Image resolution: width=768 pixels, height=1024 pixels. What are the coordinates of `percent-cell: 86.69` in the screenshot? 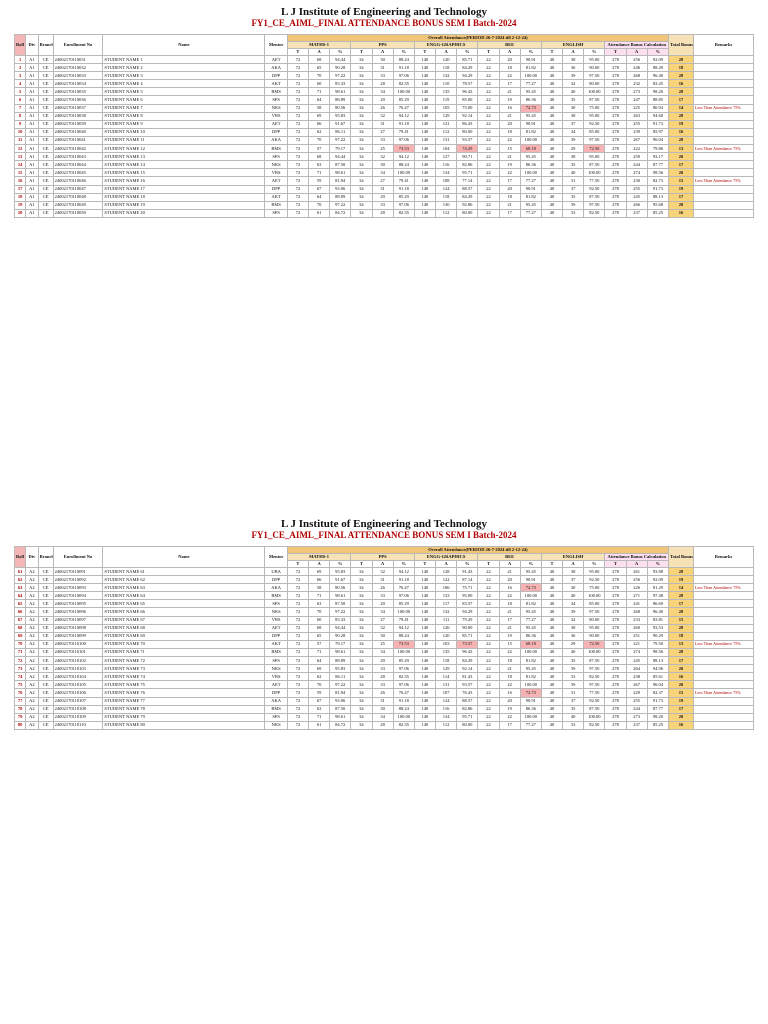 It's located at (658, 604).